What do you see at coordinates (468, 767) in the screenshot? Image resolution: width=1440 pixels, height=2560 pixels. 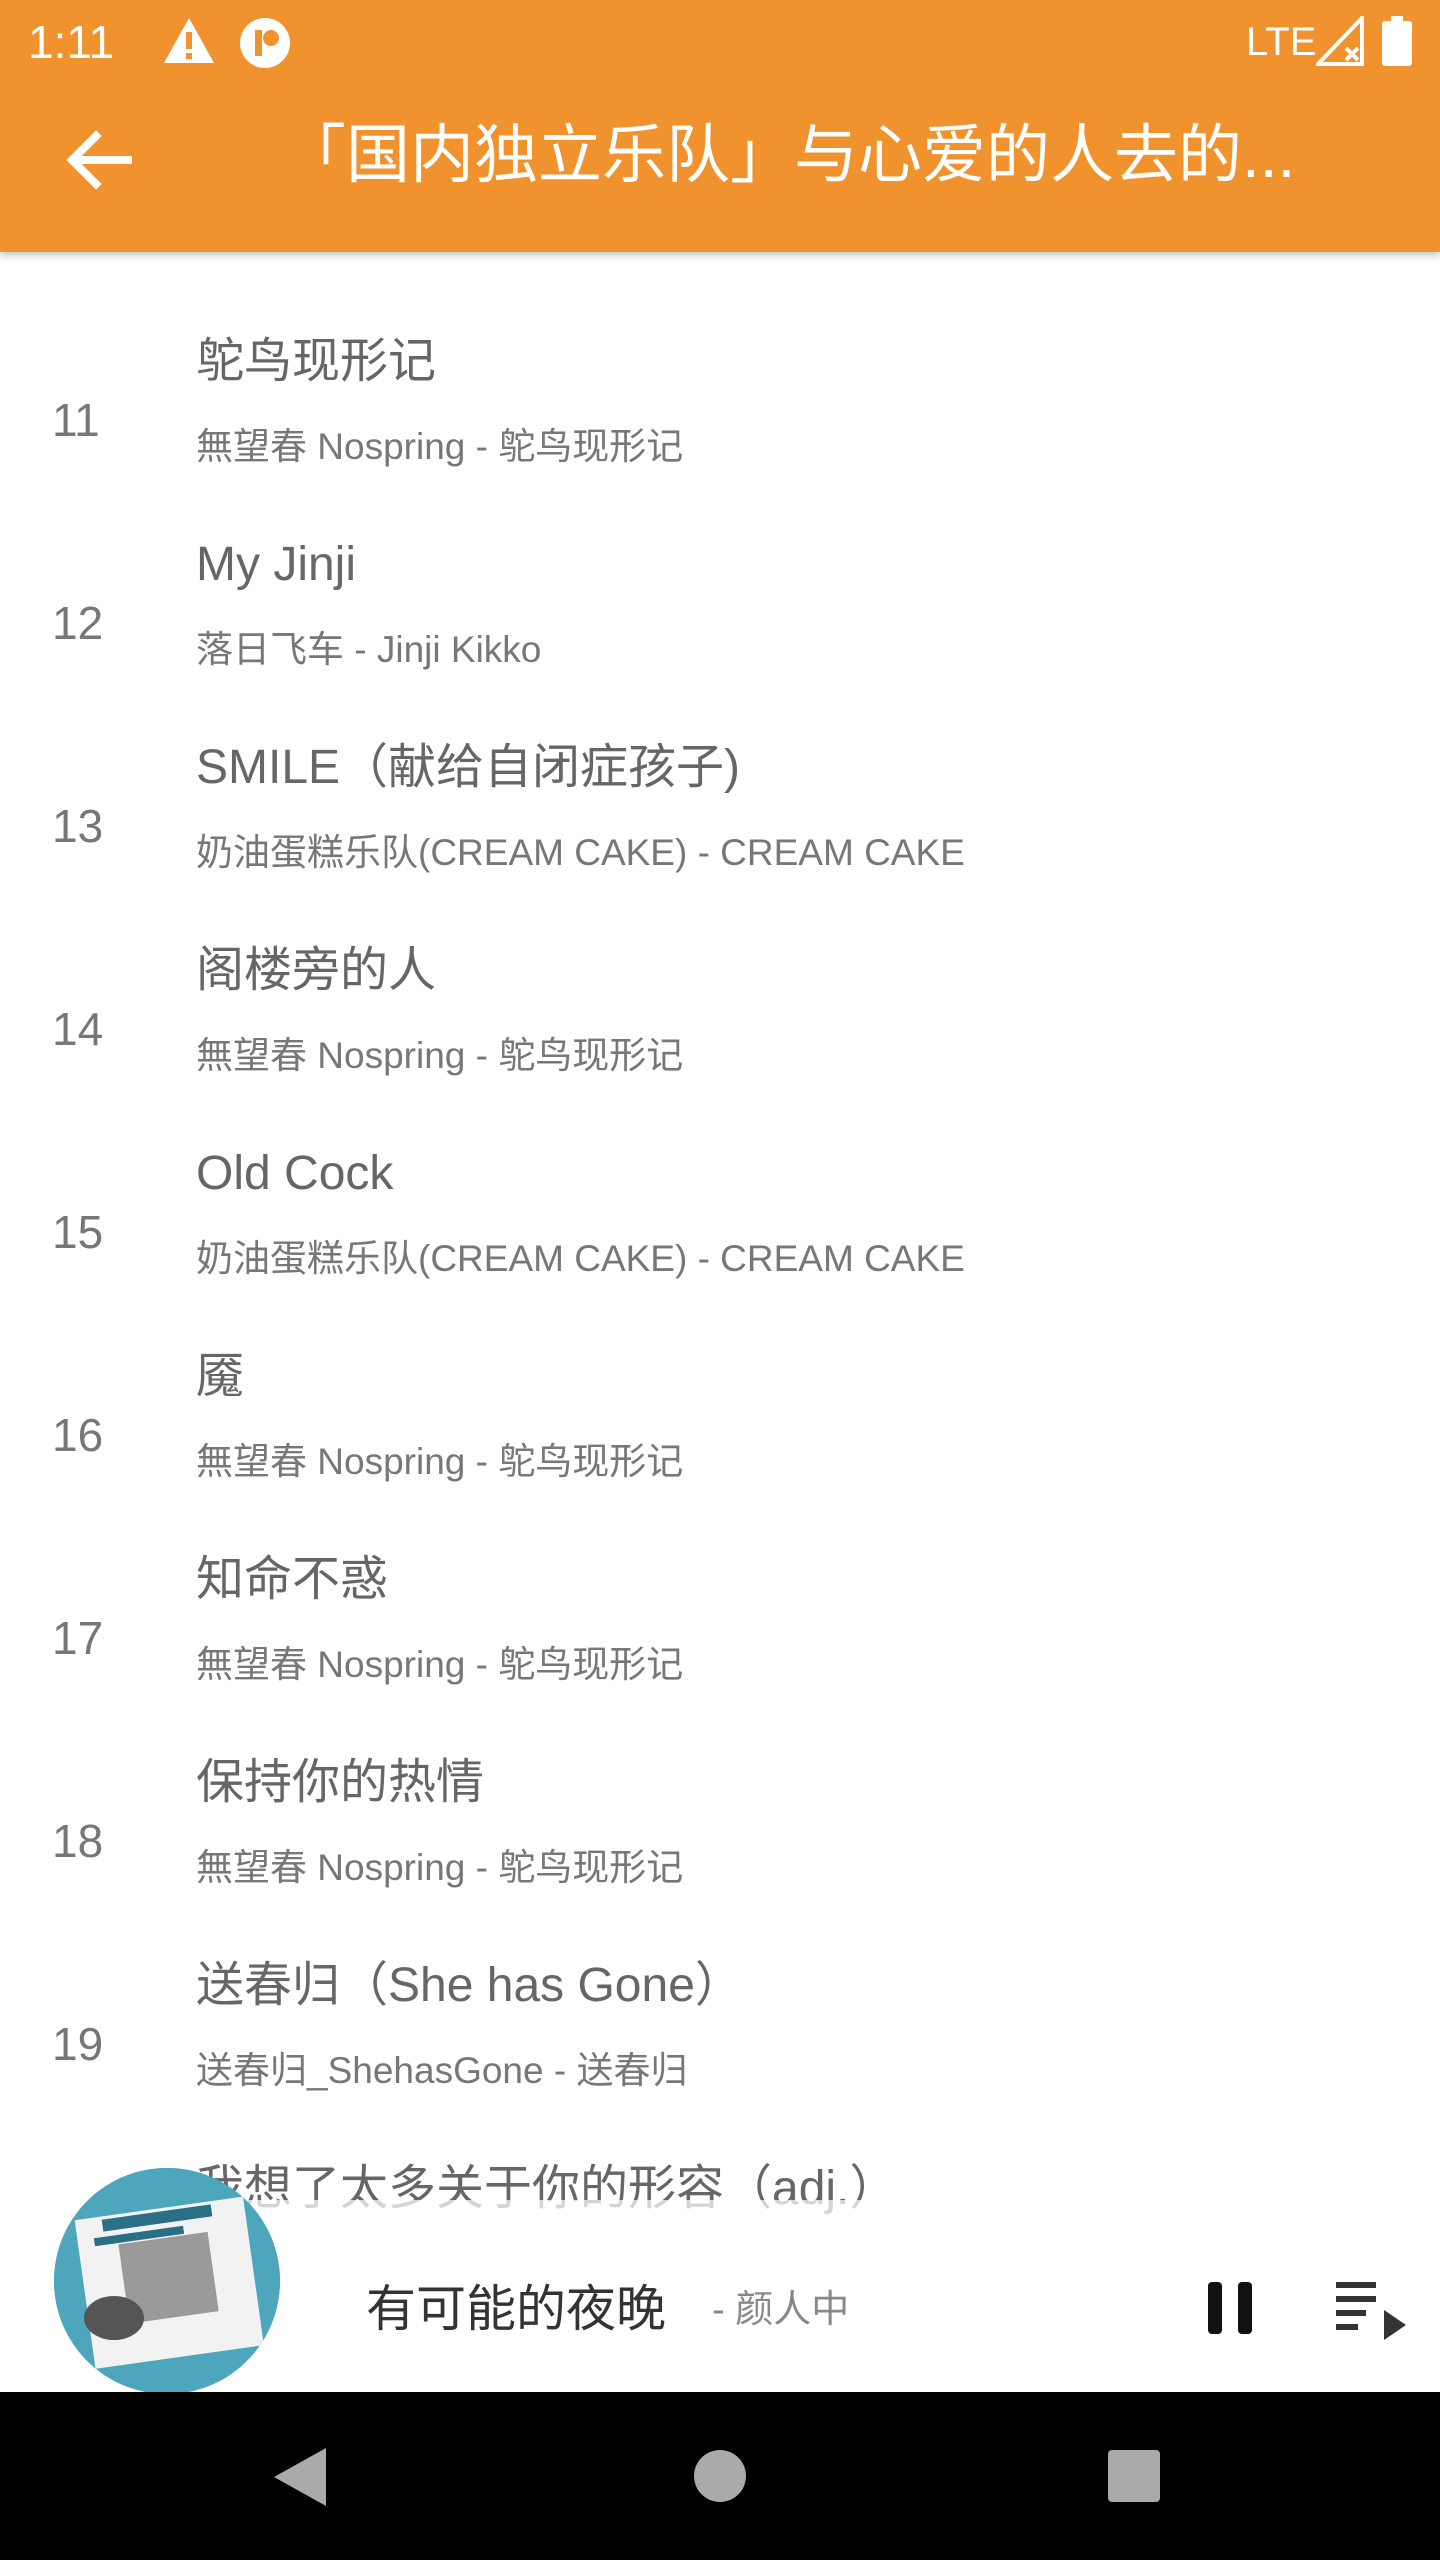 I see `song-title: SMILE（献给自闭症孩子)` at bounding box center [468, 767].